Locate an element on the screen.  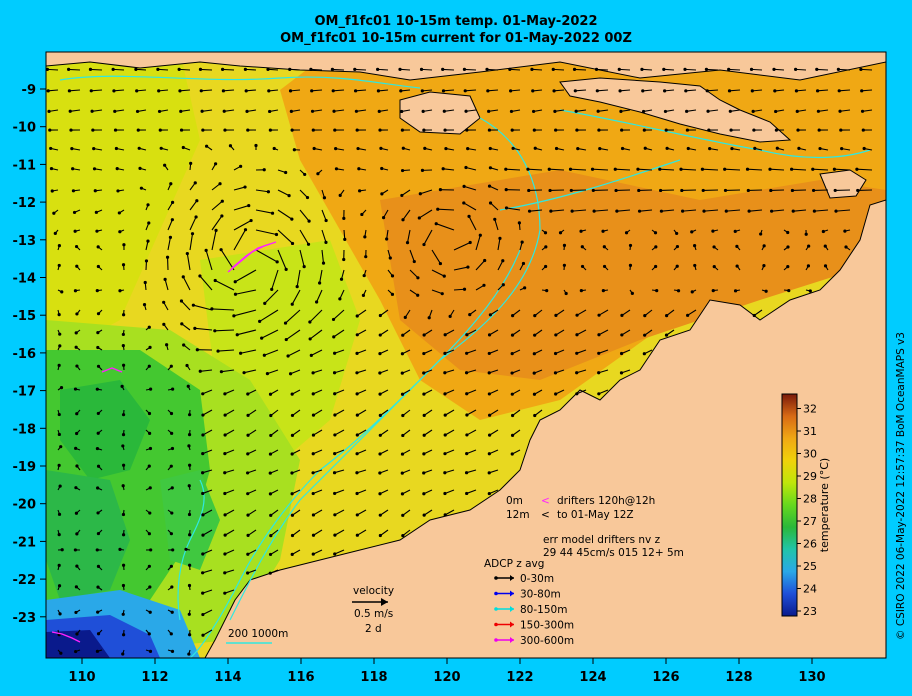
colorbar-tick-label: 32 is located at coordinates (810, 409).